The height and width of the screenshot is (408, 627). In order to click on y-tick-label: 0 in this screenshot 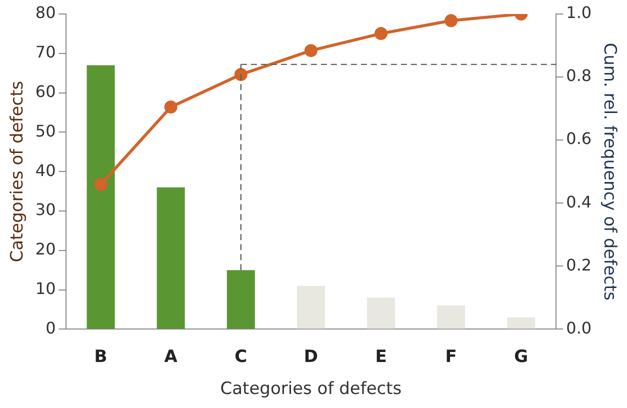, I will do `click(51, 328)`.